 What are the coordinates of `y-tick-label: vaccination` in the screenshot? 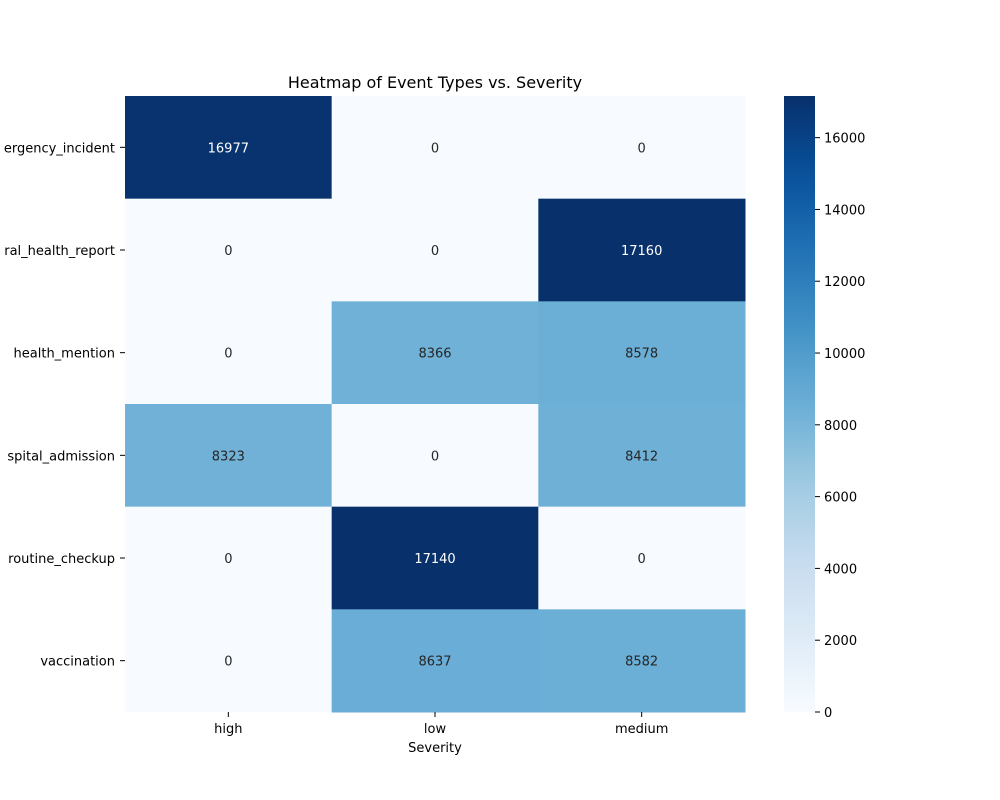 It's located at (77, 662).